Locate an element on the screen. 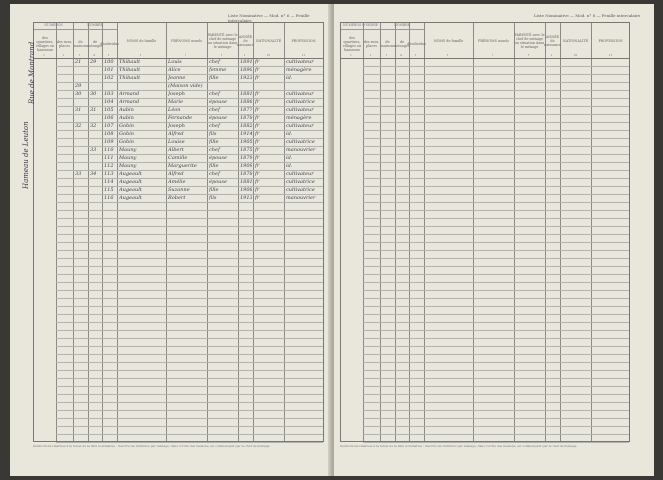 This screenshot has width=663, height=480. entry-ind: 105 is located at coordinates (109, 110).